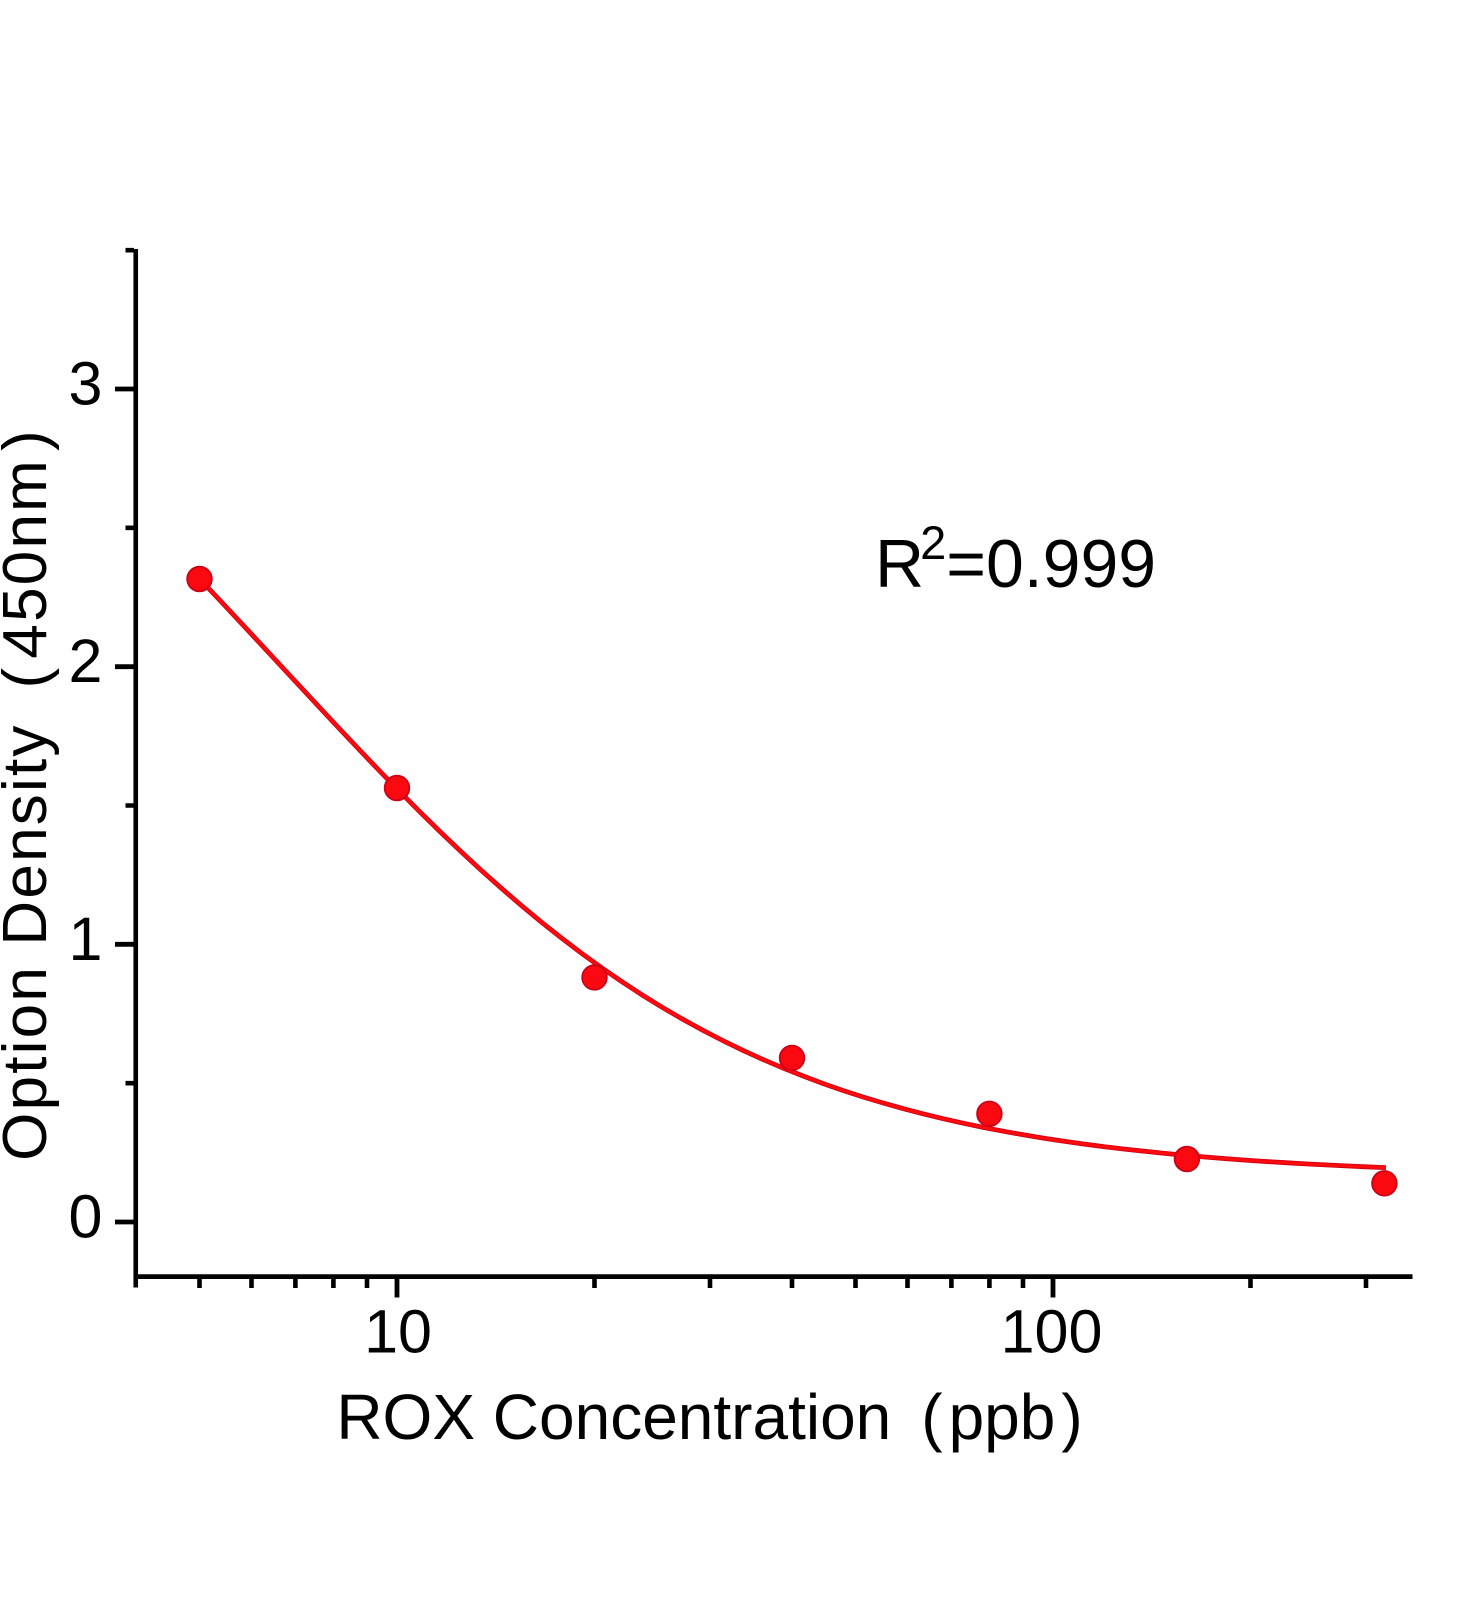 This screenshot has width=1472, height=1600. What do you see at coordinates (398, 1332) in the screenshot?
I see `svg-text: 10` at bounding box center [398, 1332].